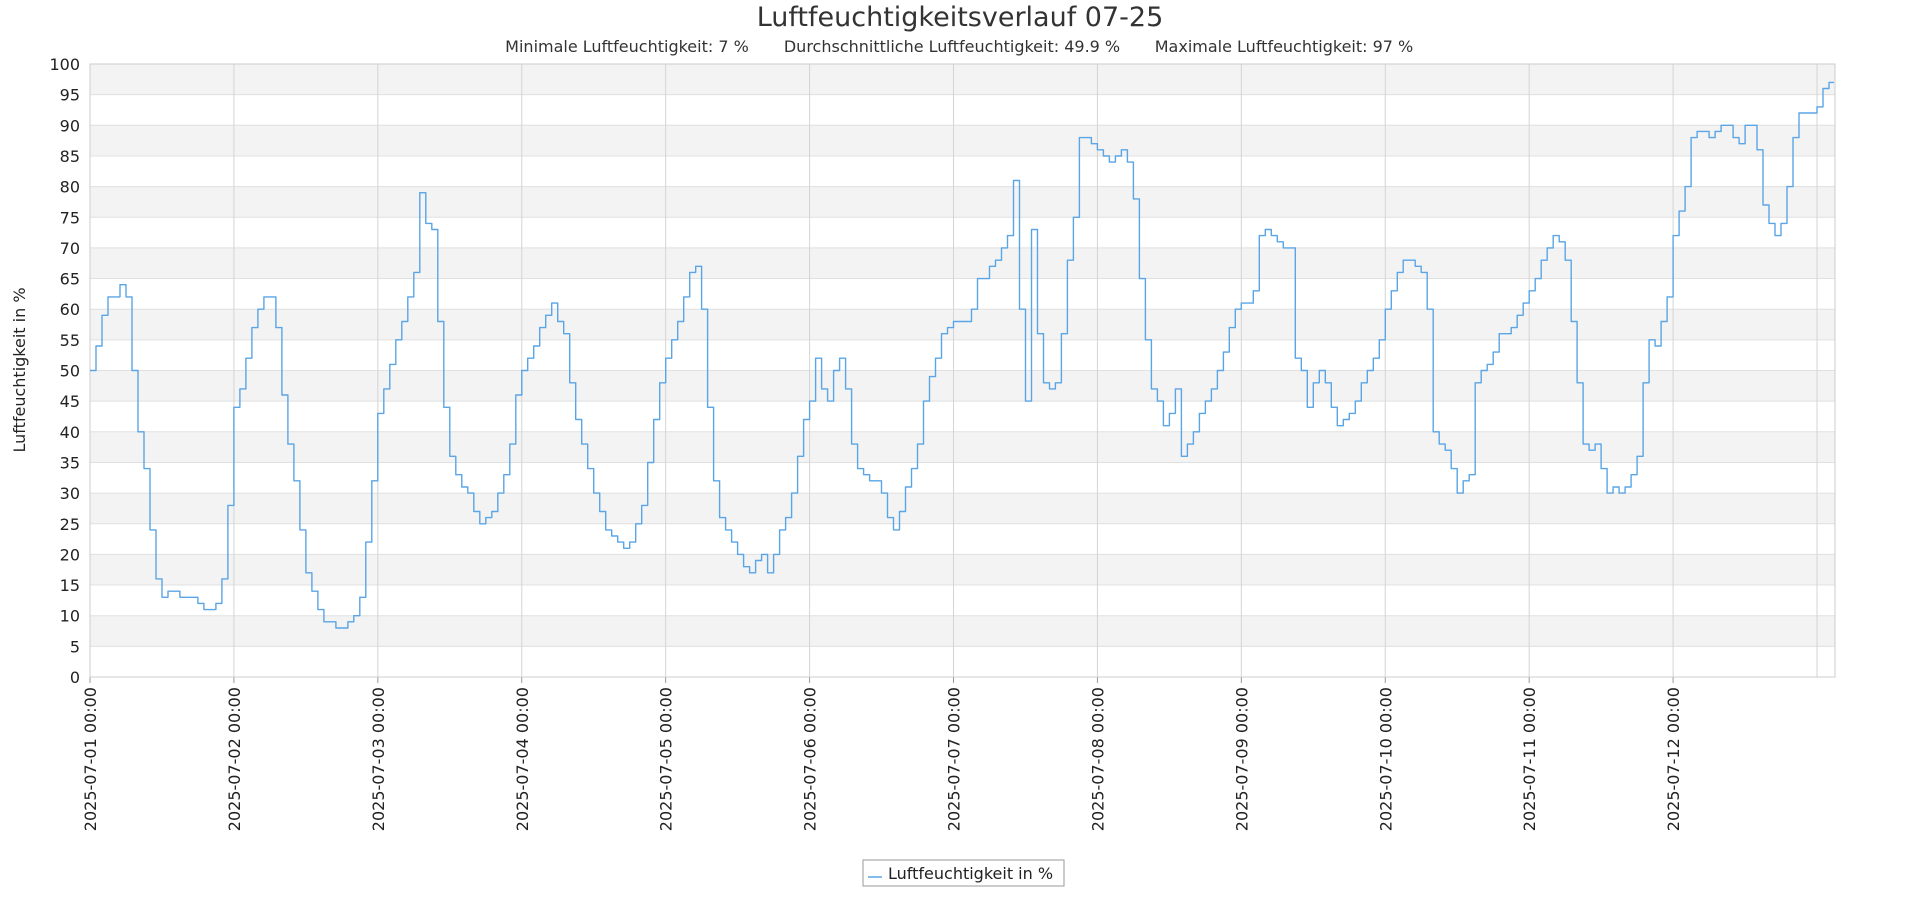 This screenshot has width=1920, height=900. I want to click on x-tick-label: 2025-07-06 00:00, so click(810, 759).